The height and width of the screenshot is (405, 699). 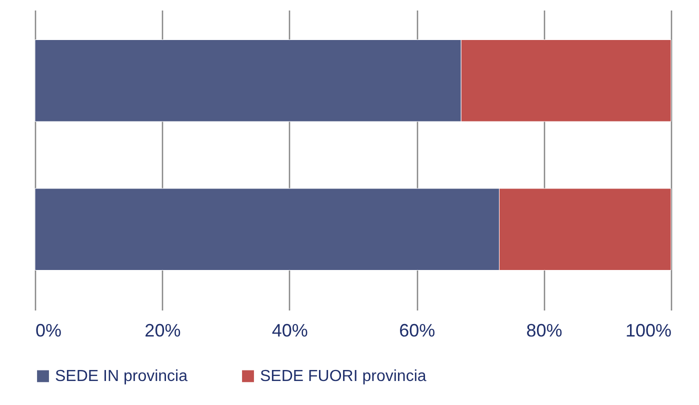 I want to click on x-tick-label: 60%, so click(x=417, y=330).